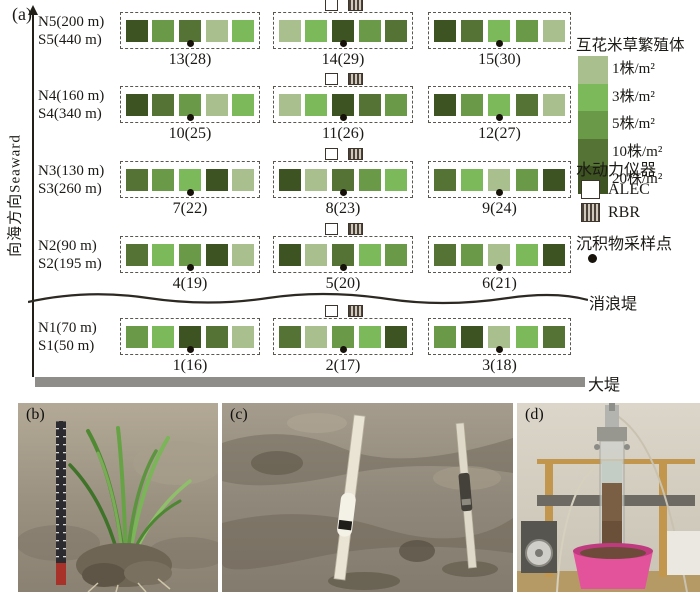 Image resolution: width=700 pixels, height=592 pixels. What do you see at coordinates (190, 365) in the screenshot?
I see `plot-number: 1(16)` at bounding box center [190, 365].